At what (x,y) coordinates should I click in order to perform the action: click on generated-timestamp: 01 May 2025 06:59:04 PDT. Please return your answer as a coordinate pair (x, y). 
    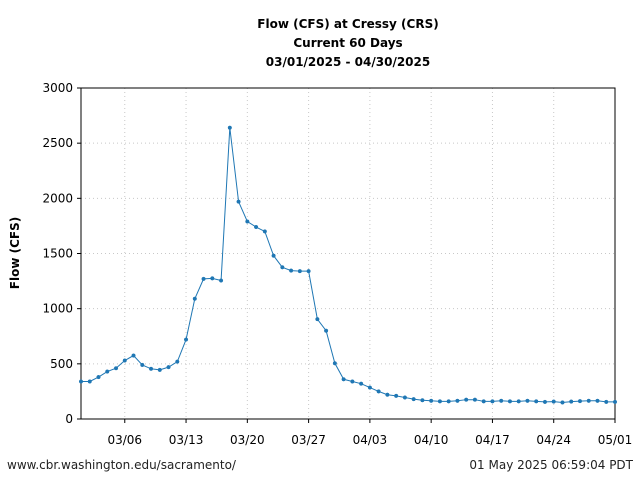
    Looking at the image, I should click on (551, 465).